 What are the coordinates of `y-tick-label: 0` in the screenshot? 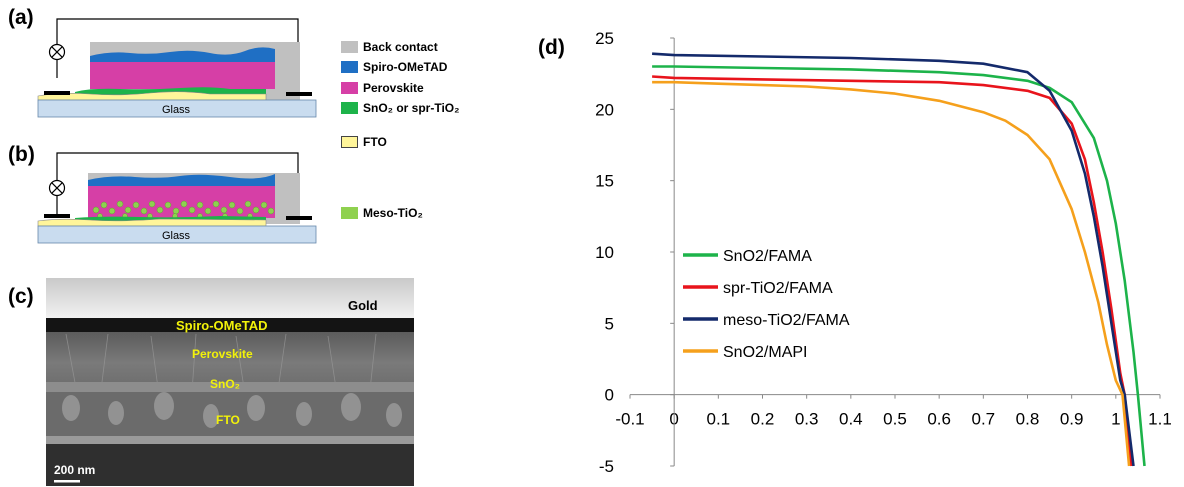 It's located at (609, 395).